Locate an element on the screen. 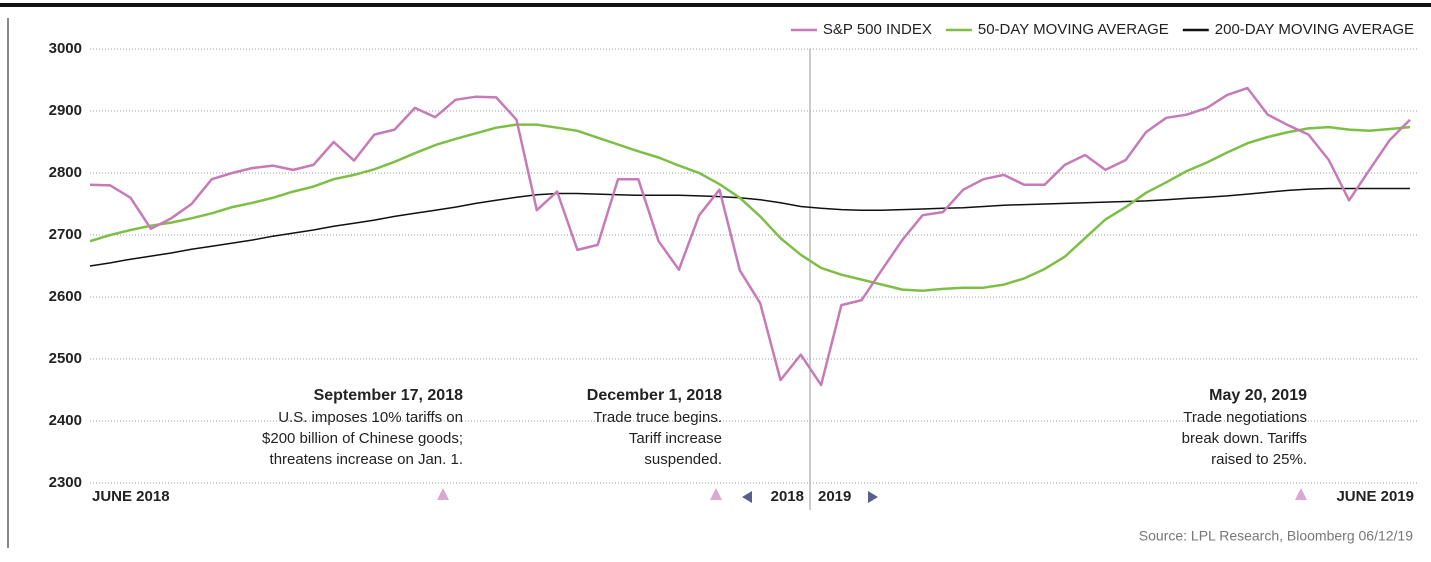  legend-label: 50-DAY MOVING AVERAGE is located at coordinates (1073, 29).